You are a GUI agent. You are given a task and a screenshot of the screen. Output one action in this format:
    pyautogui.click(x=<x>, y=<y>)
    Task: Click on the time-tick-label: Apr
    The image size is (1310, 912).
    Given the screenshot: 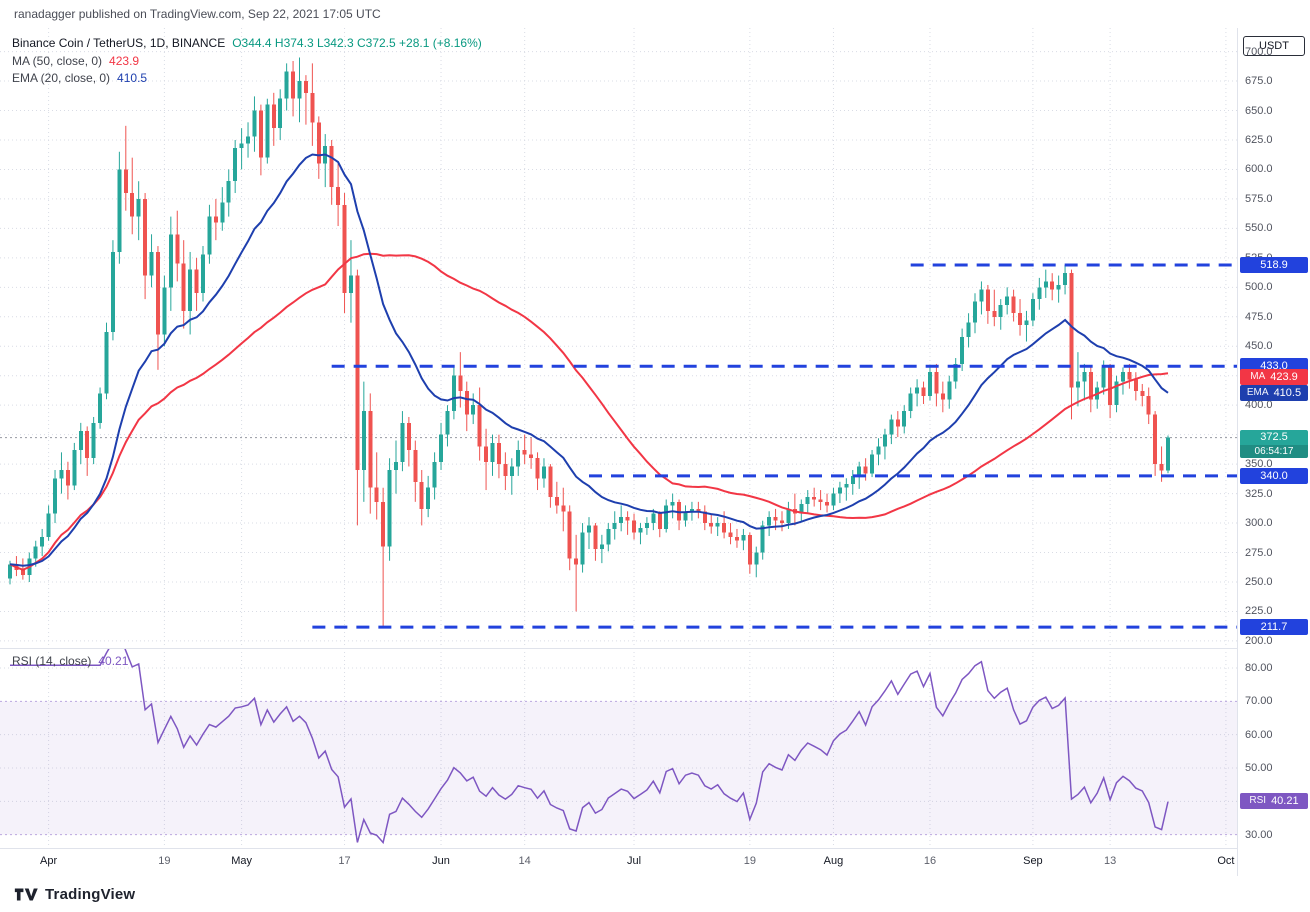 What is the action you would take?
    pyautogui.click(x=49, y=861)
    